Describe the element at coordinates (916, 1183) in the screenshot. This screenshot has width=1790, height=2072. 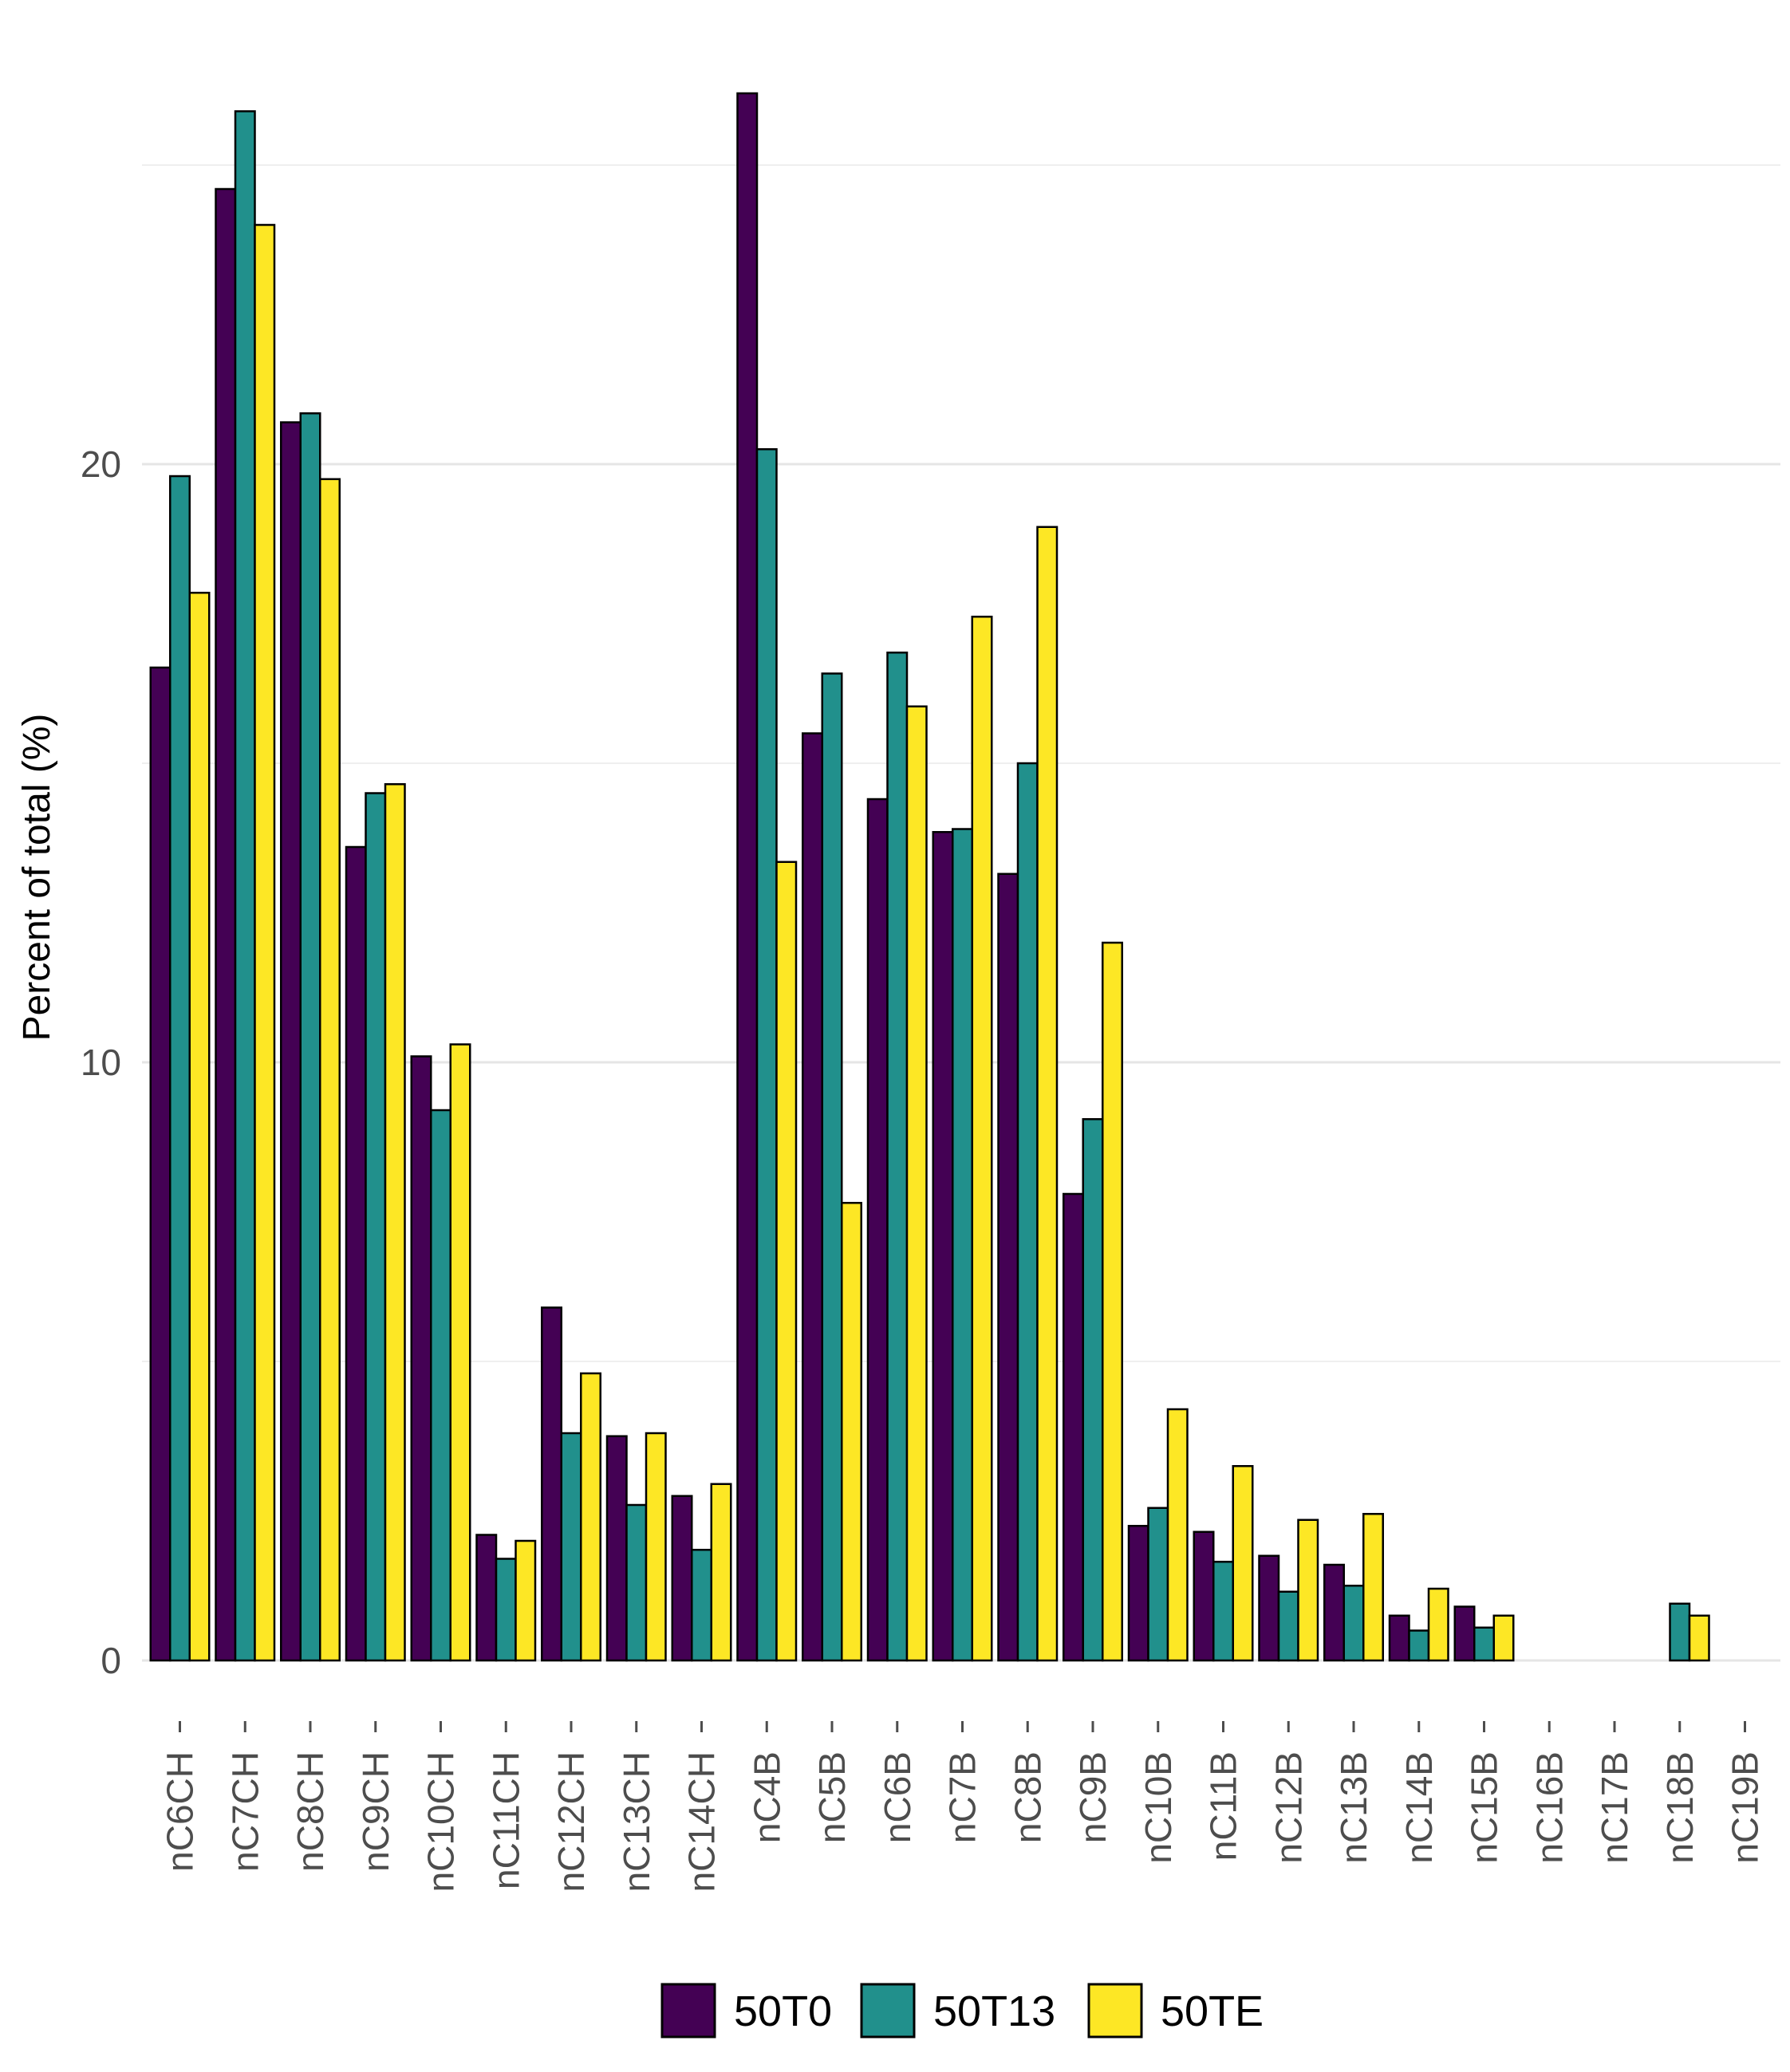
I see `bar-50TE-nC6B` at that location.